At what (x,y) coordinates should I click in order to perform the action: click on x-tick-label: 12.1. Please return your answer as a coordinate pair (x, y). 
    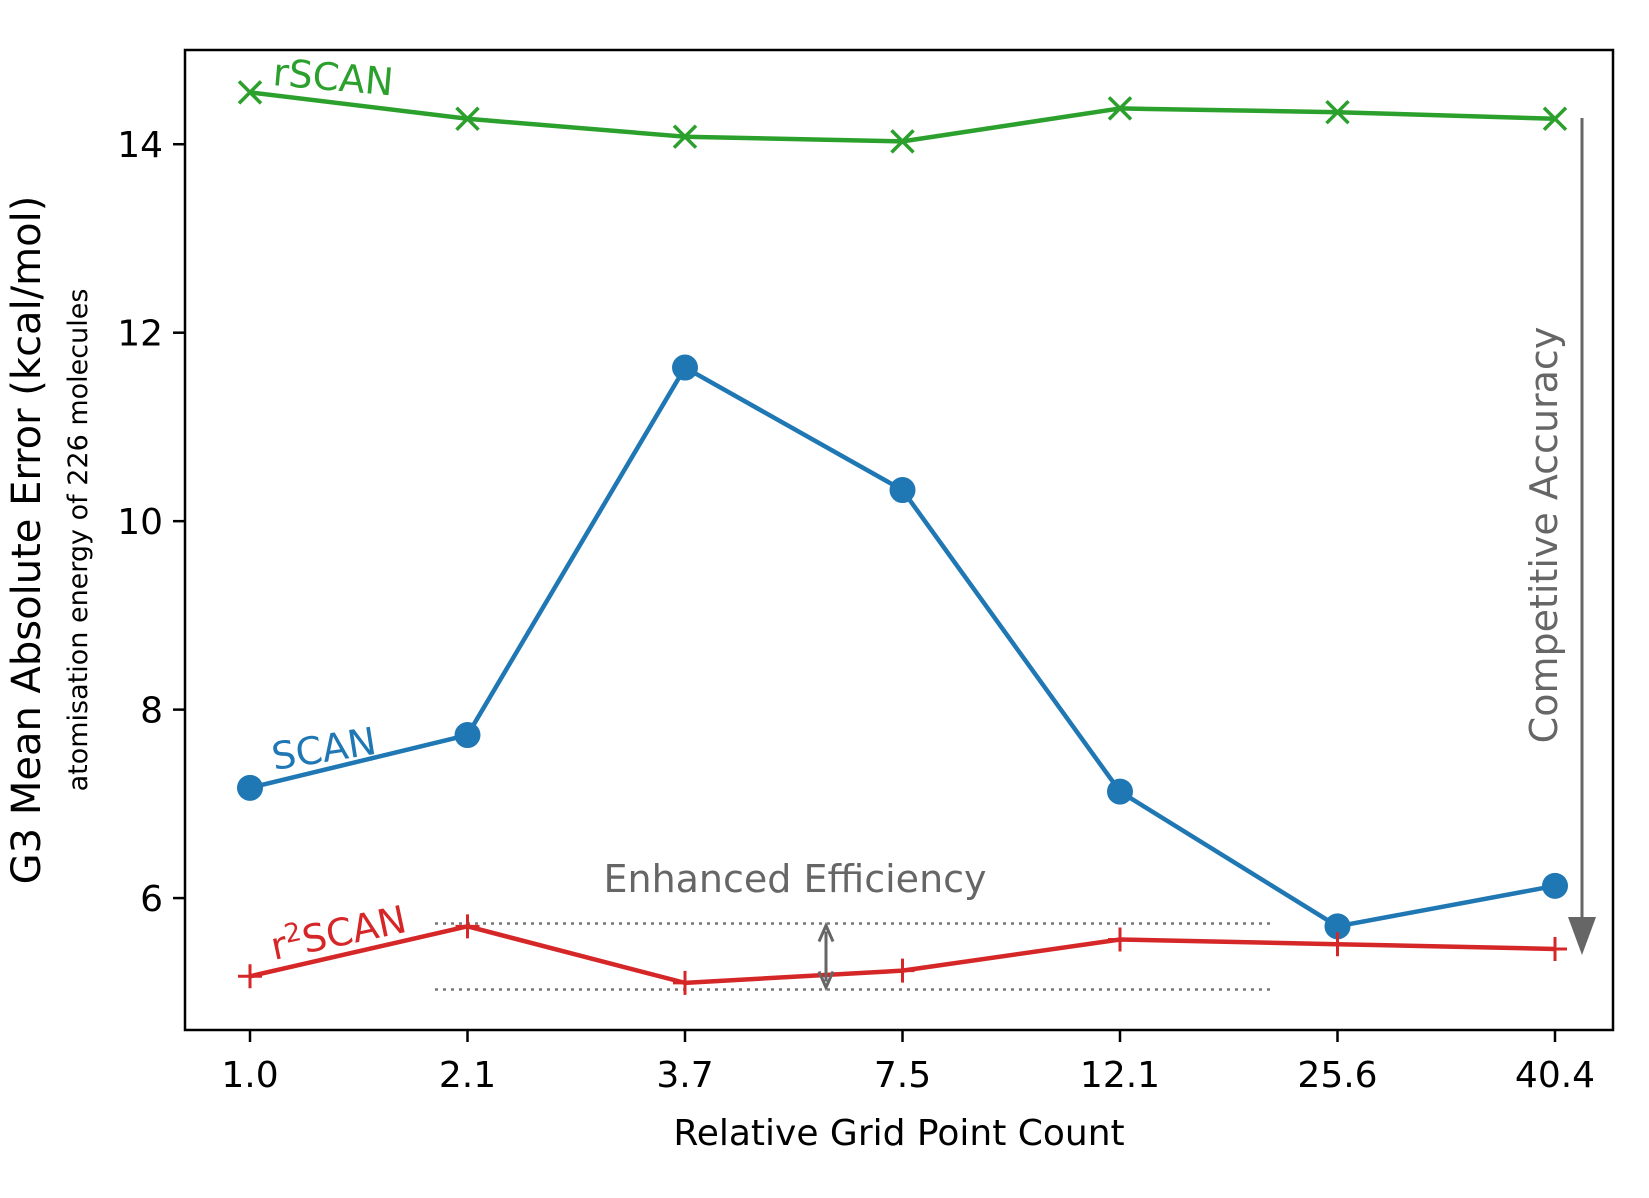
    Looking at the image, I should click on (1120, 1075).